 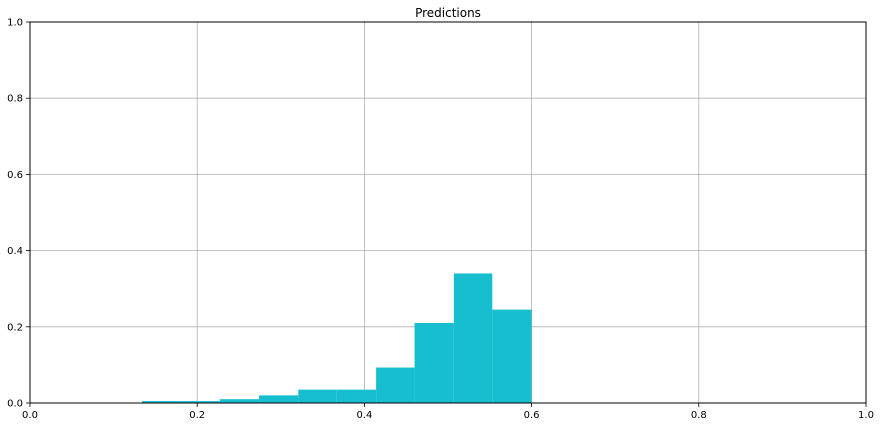 What do you see at coordinates (337, 338) in the screenshot?
I see `histogram-bars` at bounding box center [337, 338].